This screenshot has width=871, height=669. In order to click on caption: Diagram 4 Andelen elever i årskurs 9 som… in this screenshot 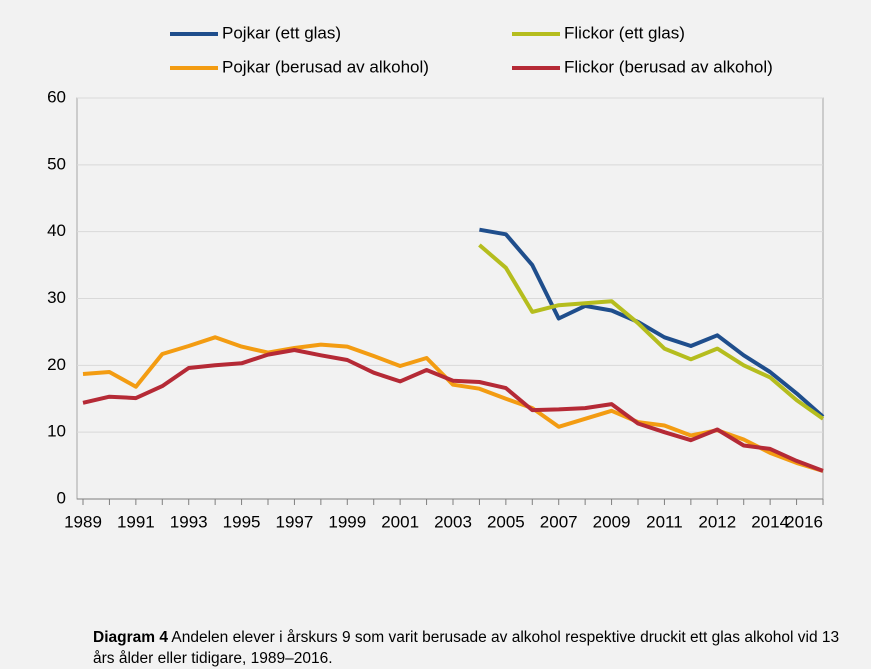, I will do `click(473, 648)`.